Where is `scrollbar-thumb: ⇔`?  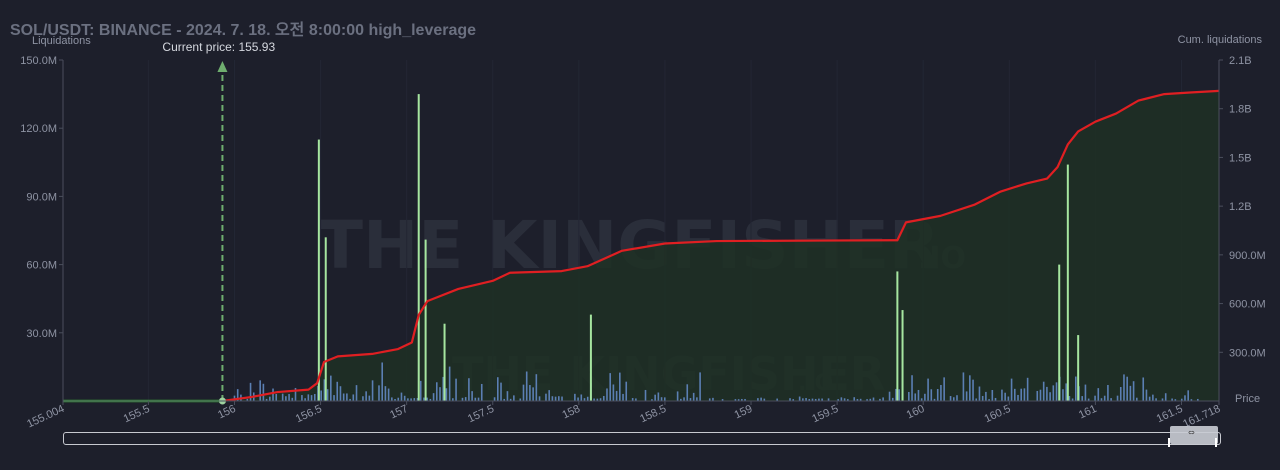 scrollbar-thumb: ⇔ is located at coordinates (1194, 435).